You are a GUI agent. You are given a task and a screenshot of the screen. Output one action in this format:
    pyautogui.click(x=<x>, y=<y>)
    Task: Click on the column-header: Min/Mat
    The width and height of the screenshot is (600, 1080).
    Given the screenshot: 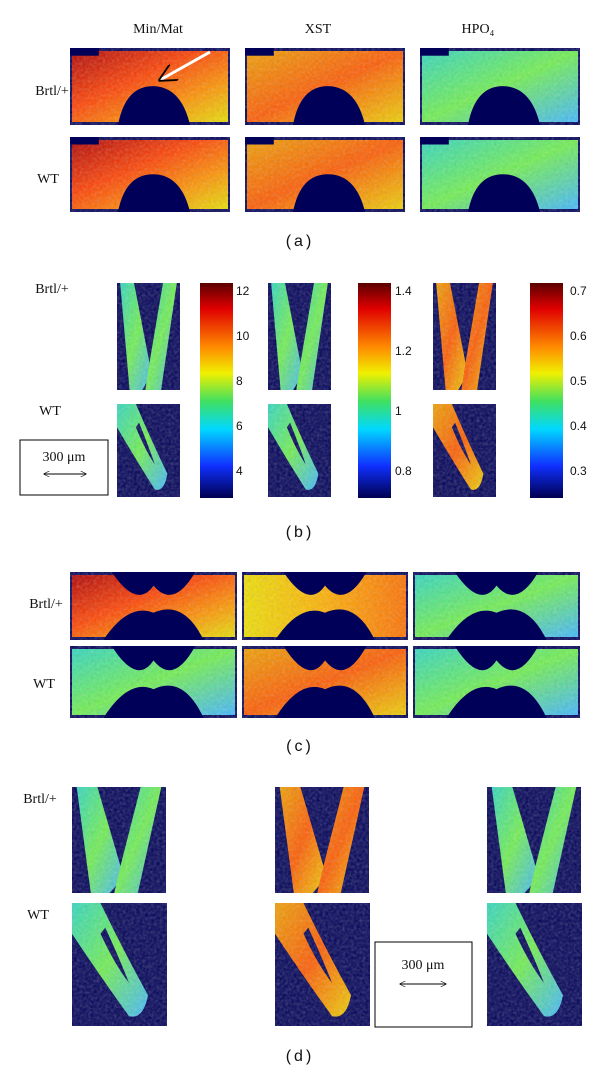 What is the action you would take?
    pyautogui.click(x=158, y=29)
    